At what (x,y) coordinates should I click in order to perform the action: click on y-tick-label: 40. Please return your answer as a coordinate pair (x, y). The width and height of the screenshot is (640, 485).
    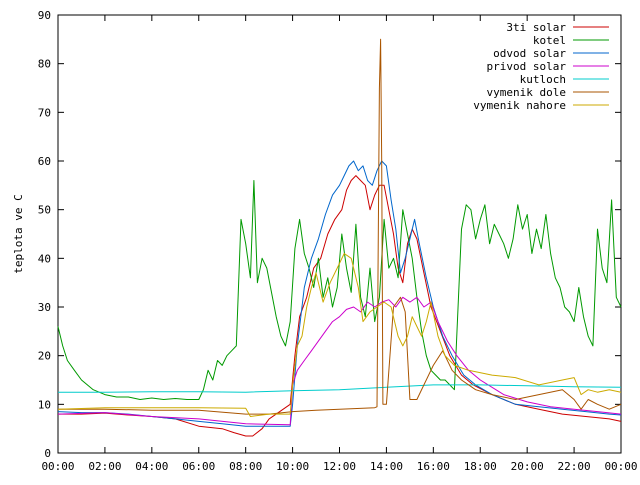
    Looking at the image, I should click on (44, 258).